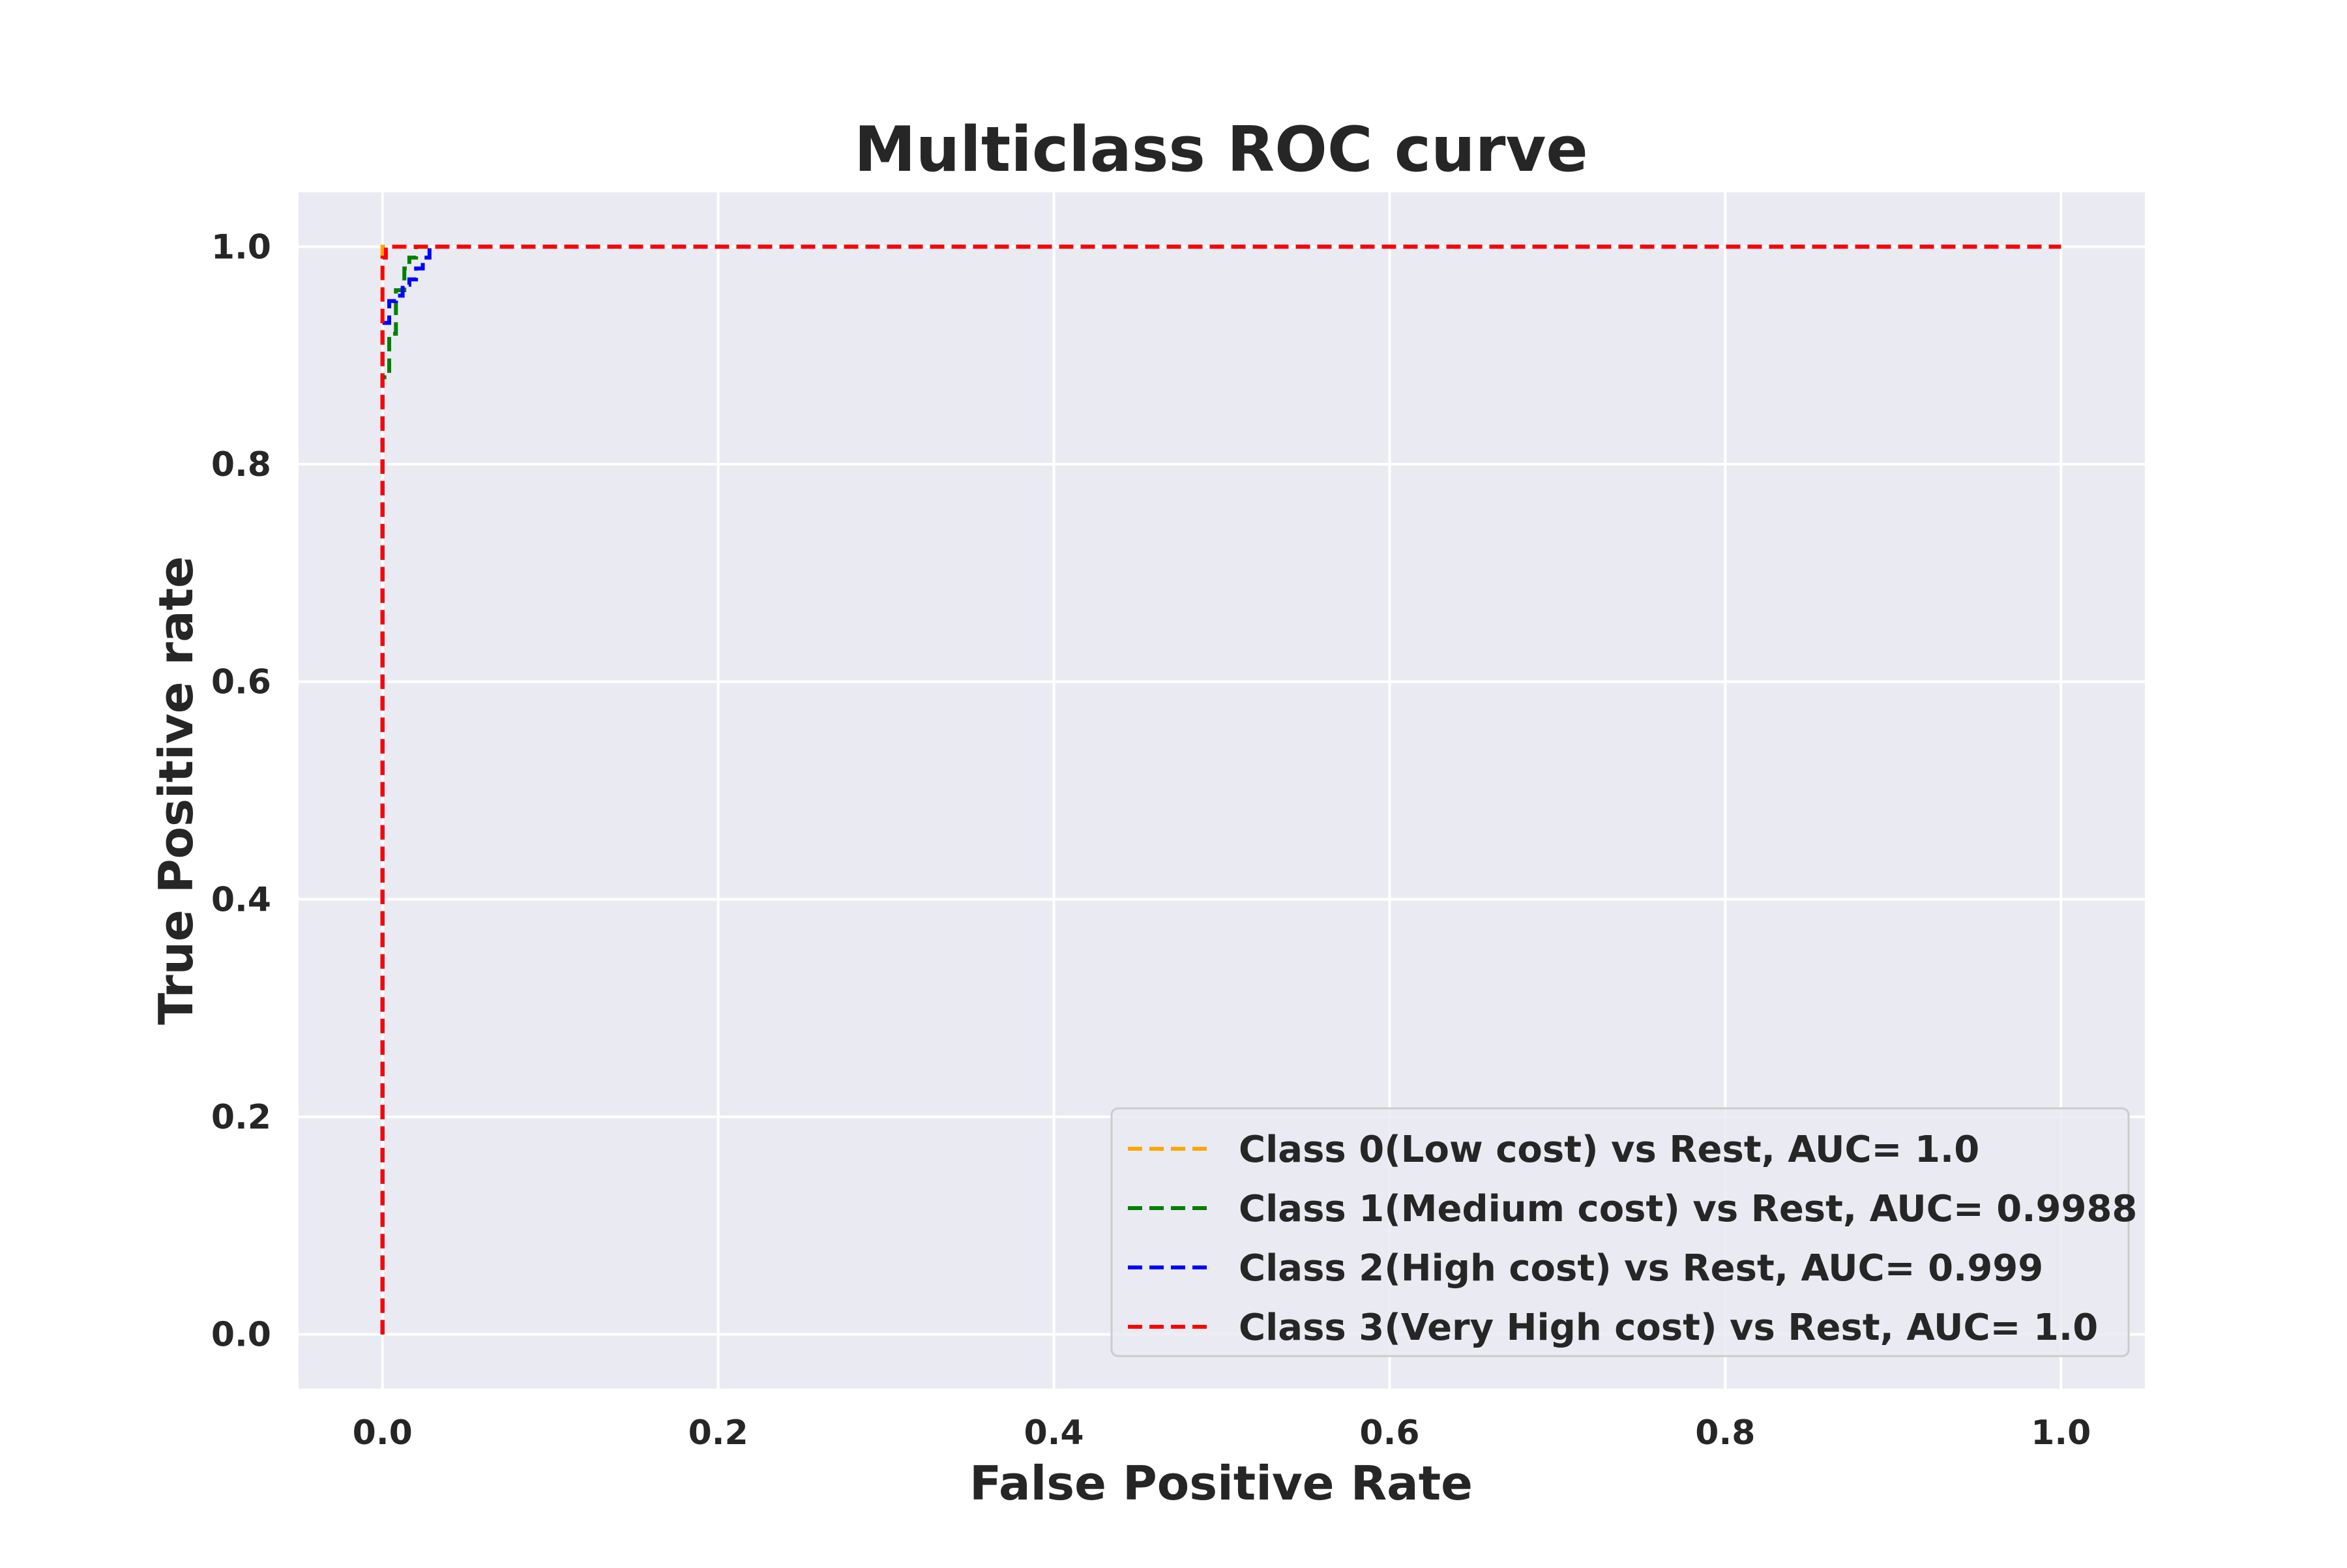 Image resolution: width=2347 pixels, height=1568 pixels. What do you see at coordinates (241, 248) in the screenshot?
I see `y-tick-label: 1.0` at bounding box center [241, 248].